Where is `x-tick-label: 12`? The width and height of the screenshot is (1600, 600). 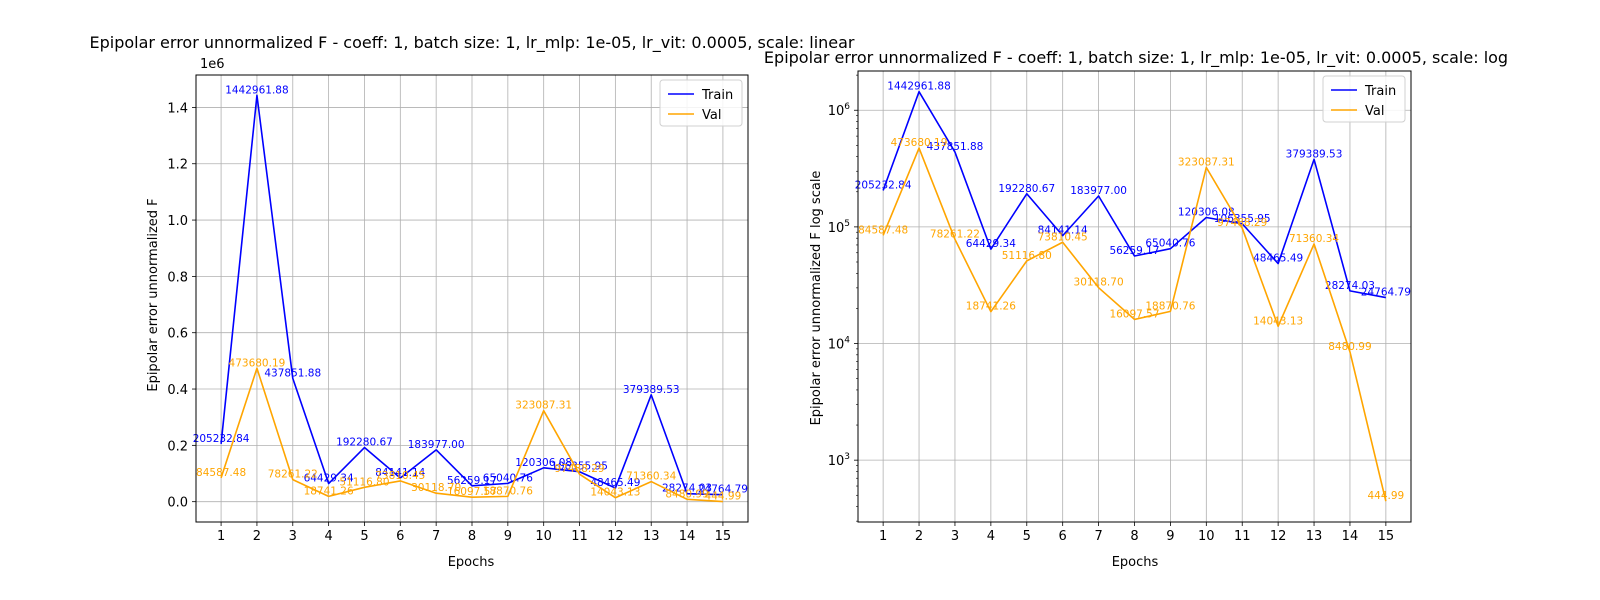 x-tick-label: 12 is located at coordinates (615, 536).